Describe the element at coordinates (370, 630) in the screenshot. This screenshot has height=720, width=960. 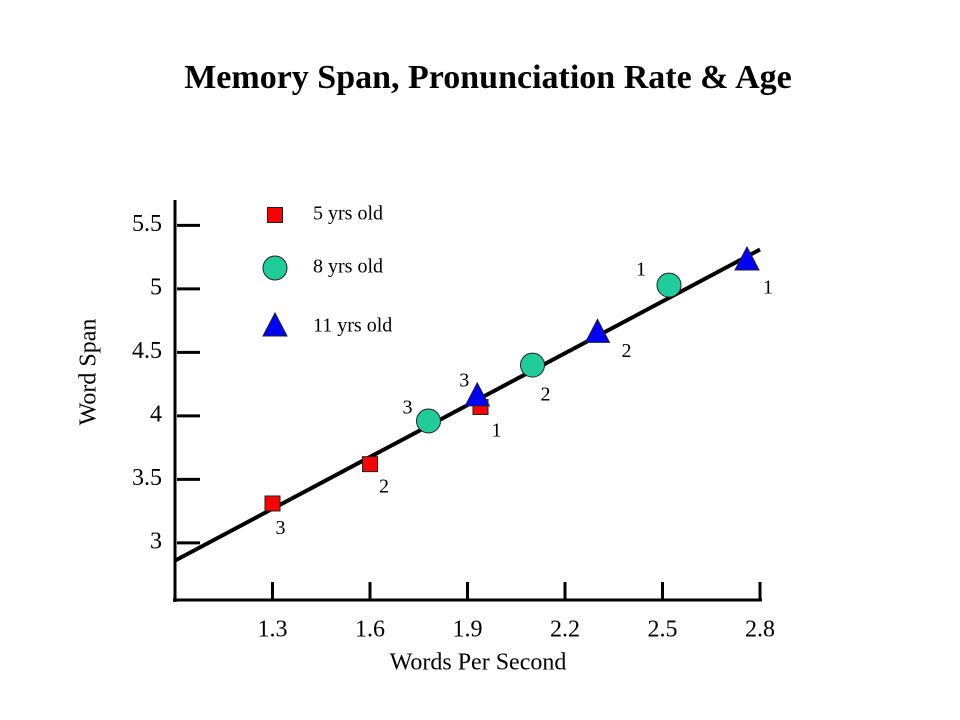
I see `x-tick-label: 1.6` at that location.